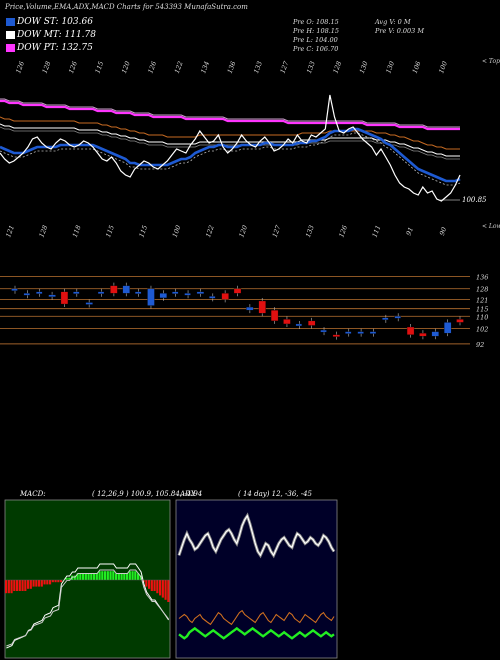 The height and width of the screenshot is (660, 500). Describe the element at coordinates (474, 200) in the screenshot. I see `last-price-label: 100.85` at that location.